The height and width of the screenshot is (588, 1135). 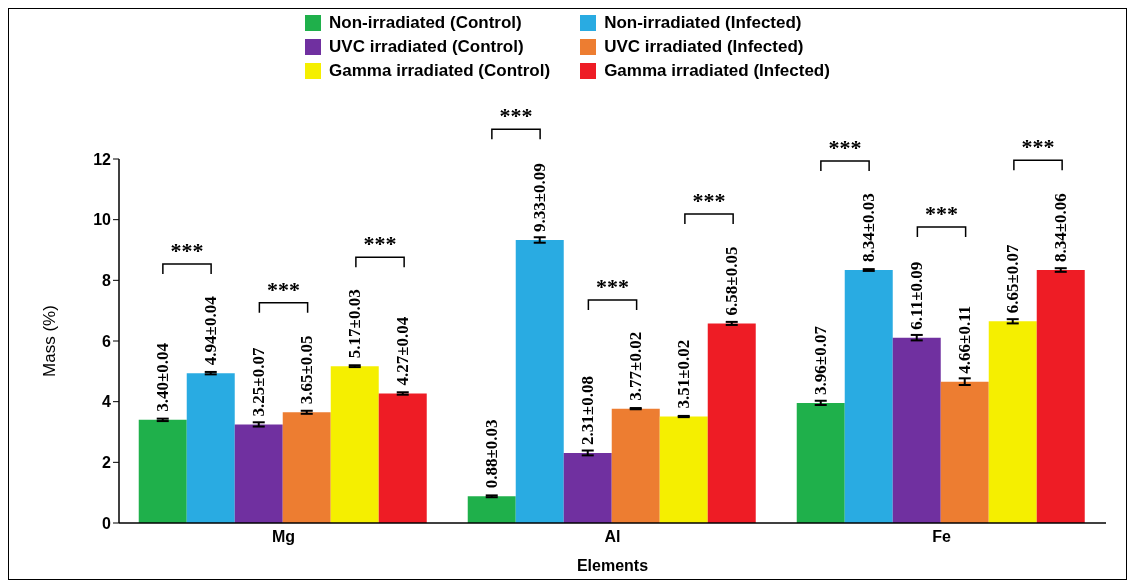 I want to click on x-axis-title: Elements, so click(x=612, y=565).